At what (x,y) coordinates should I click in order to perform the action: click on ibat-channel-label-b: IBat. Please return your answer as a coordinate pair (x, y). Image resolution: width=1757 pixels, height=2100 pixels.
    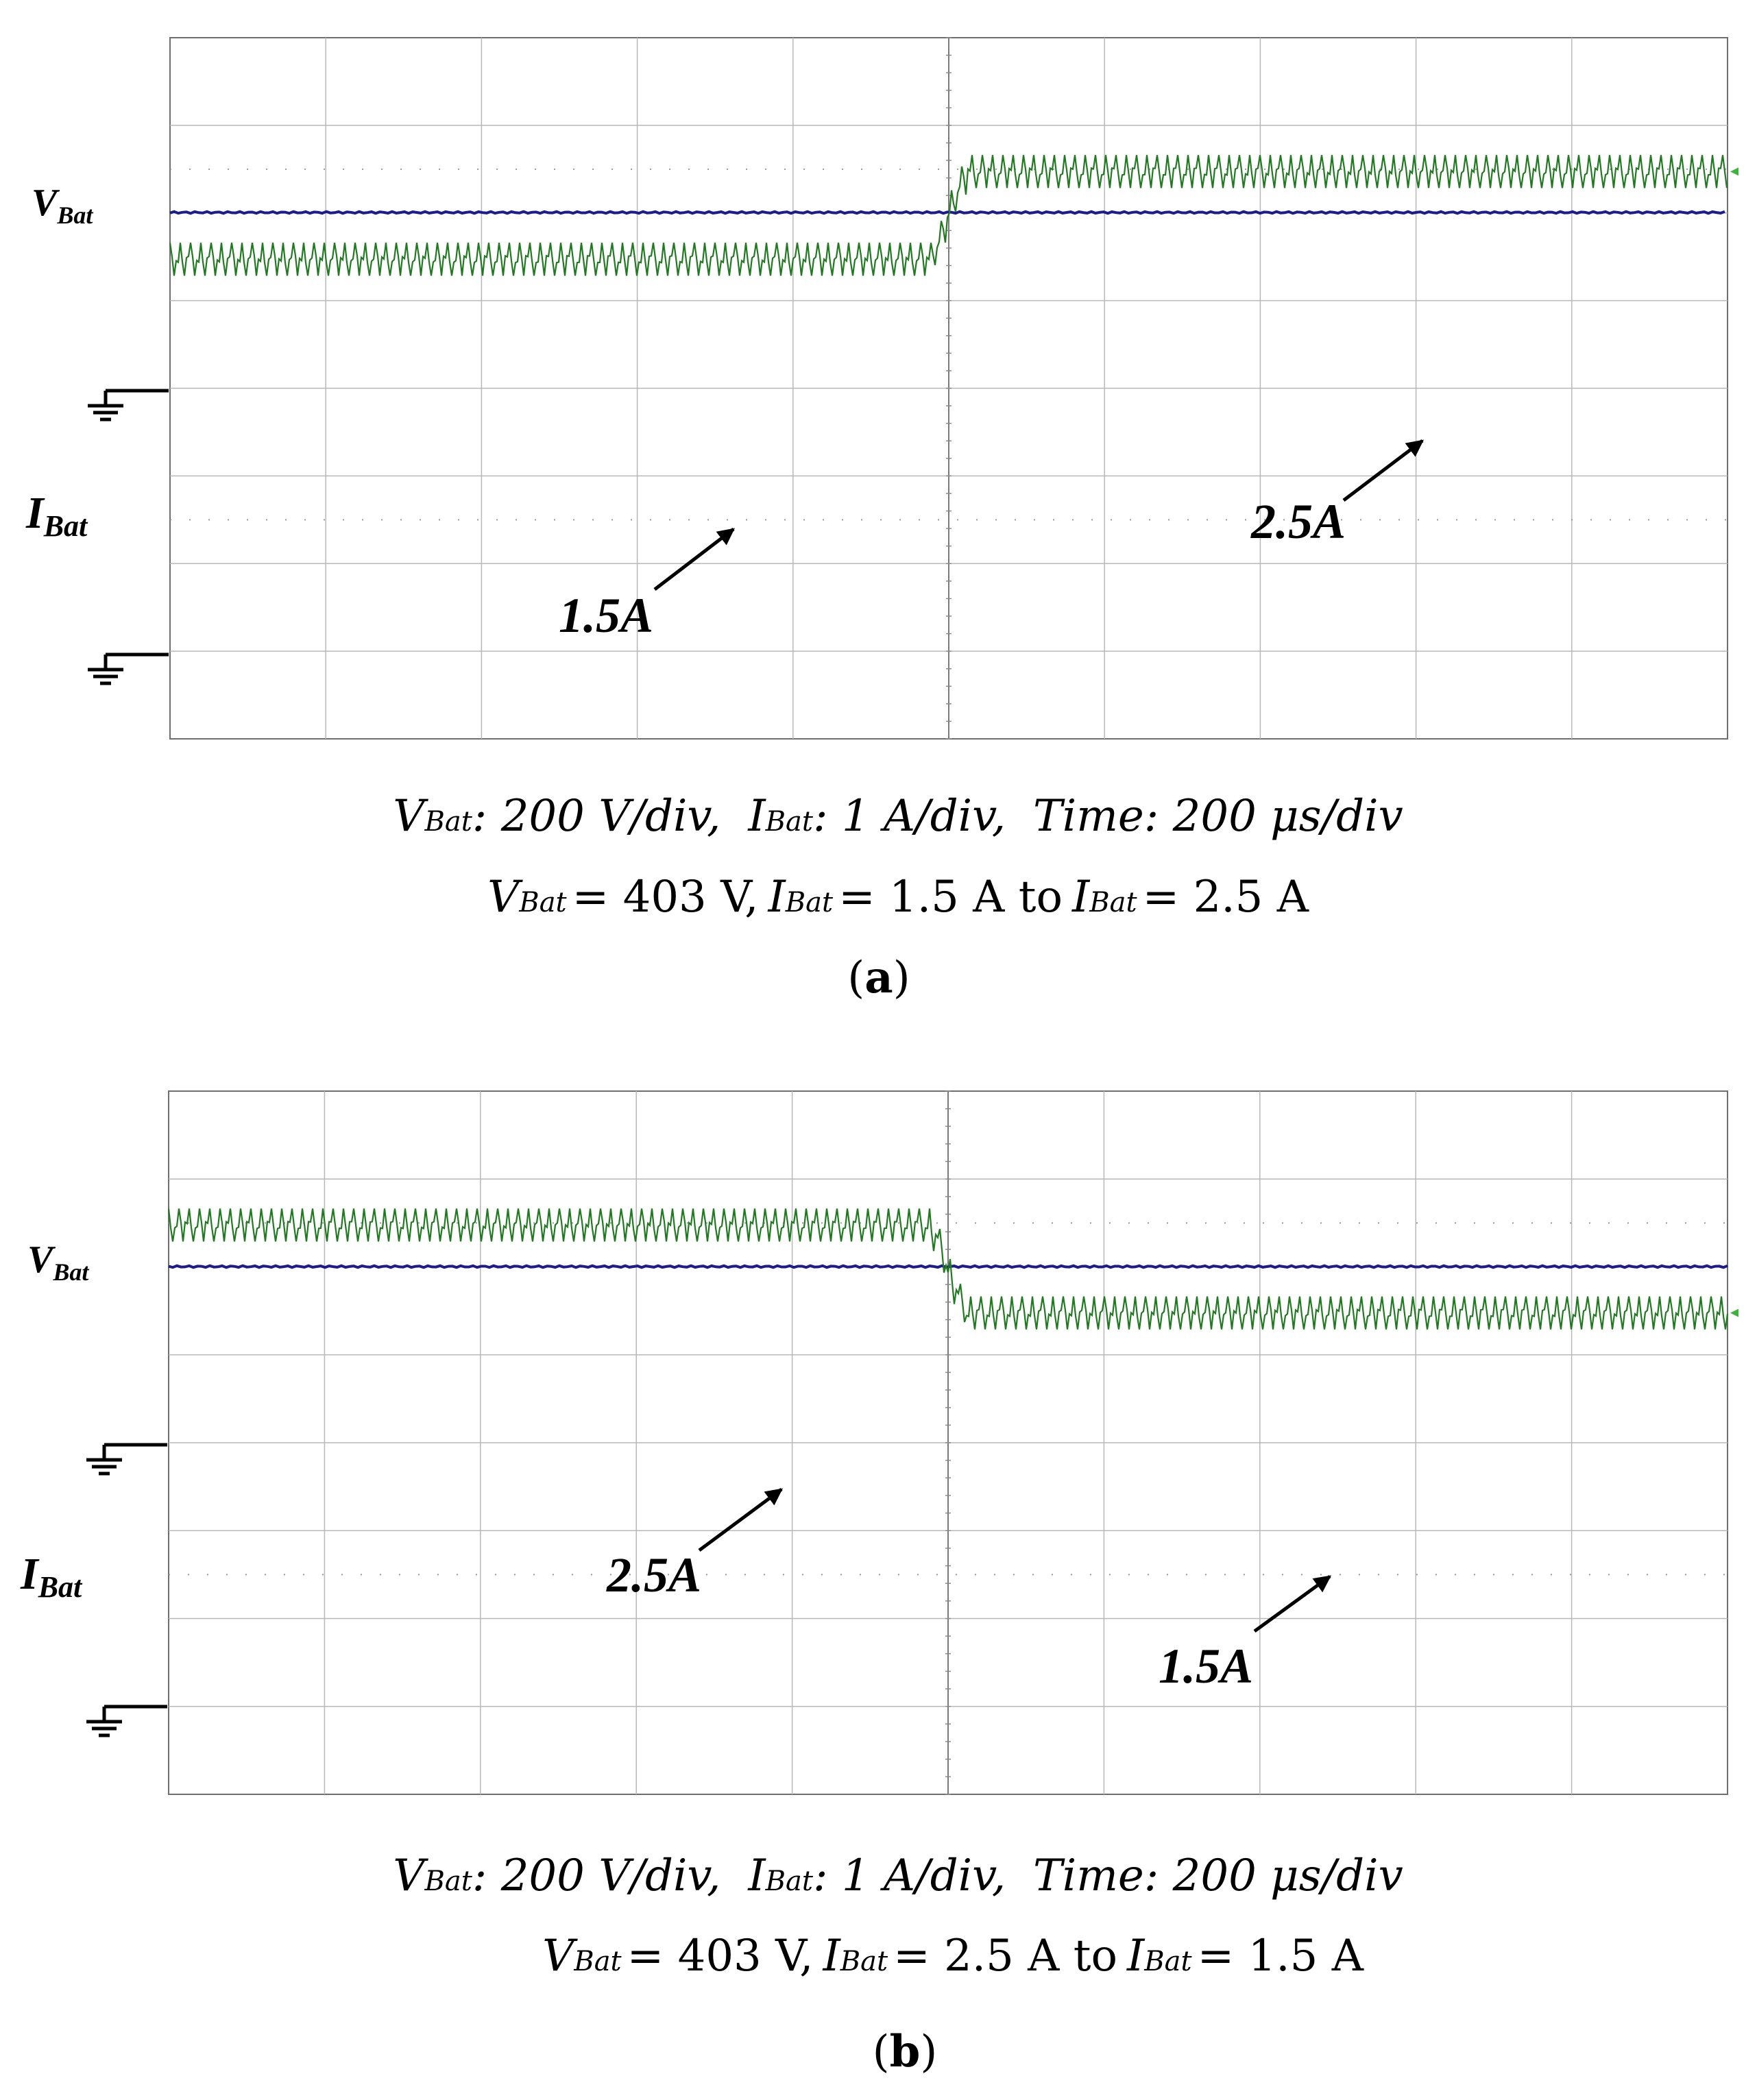
    Looking at the image, I should click on (51, 1577).